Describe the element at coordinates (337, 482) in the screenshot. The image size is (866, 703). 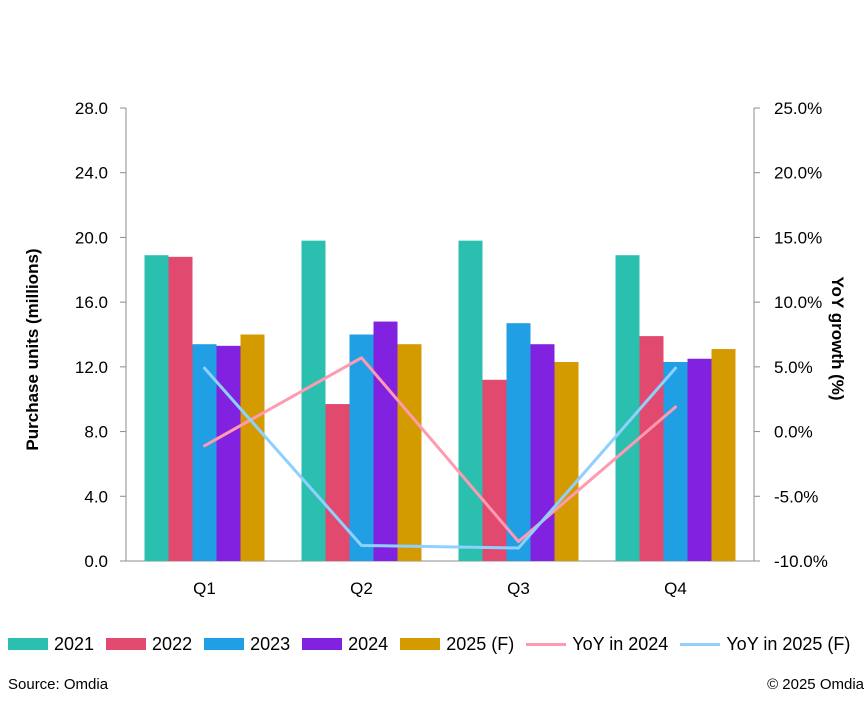
I see `bar-2022-q2` at that location.